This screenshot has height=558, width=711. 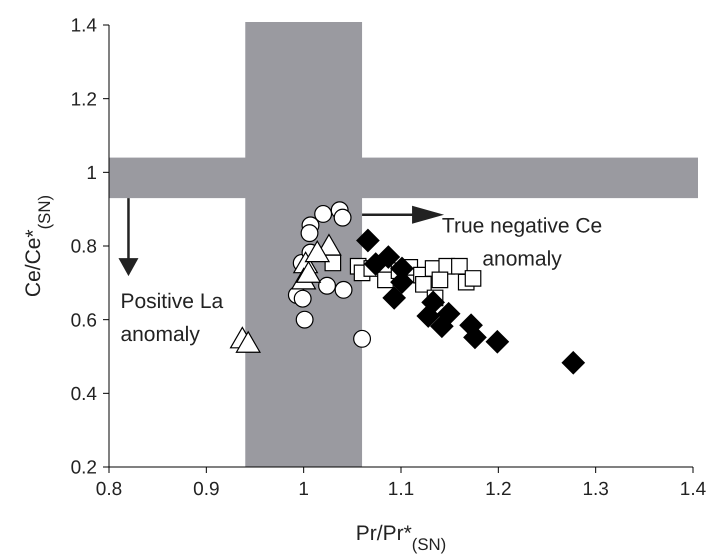 What do you see at coordinates (693, 489) in the screenshot?
I see `x-tick-label: 1.4` at bounding box center [693, 489].